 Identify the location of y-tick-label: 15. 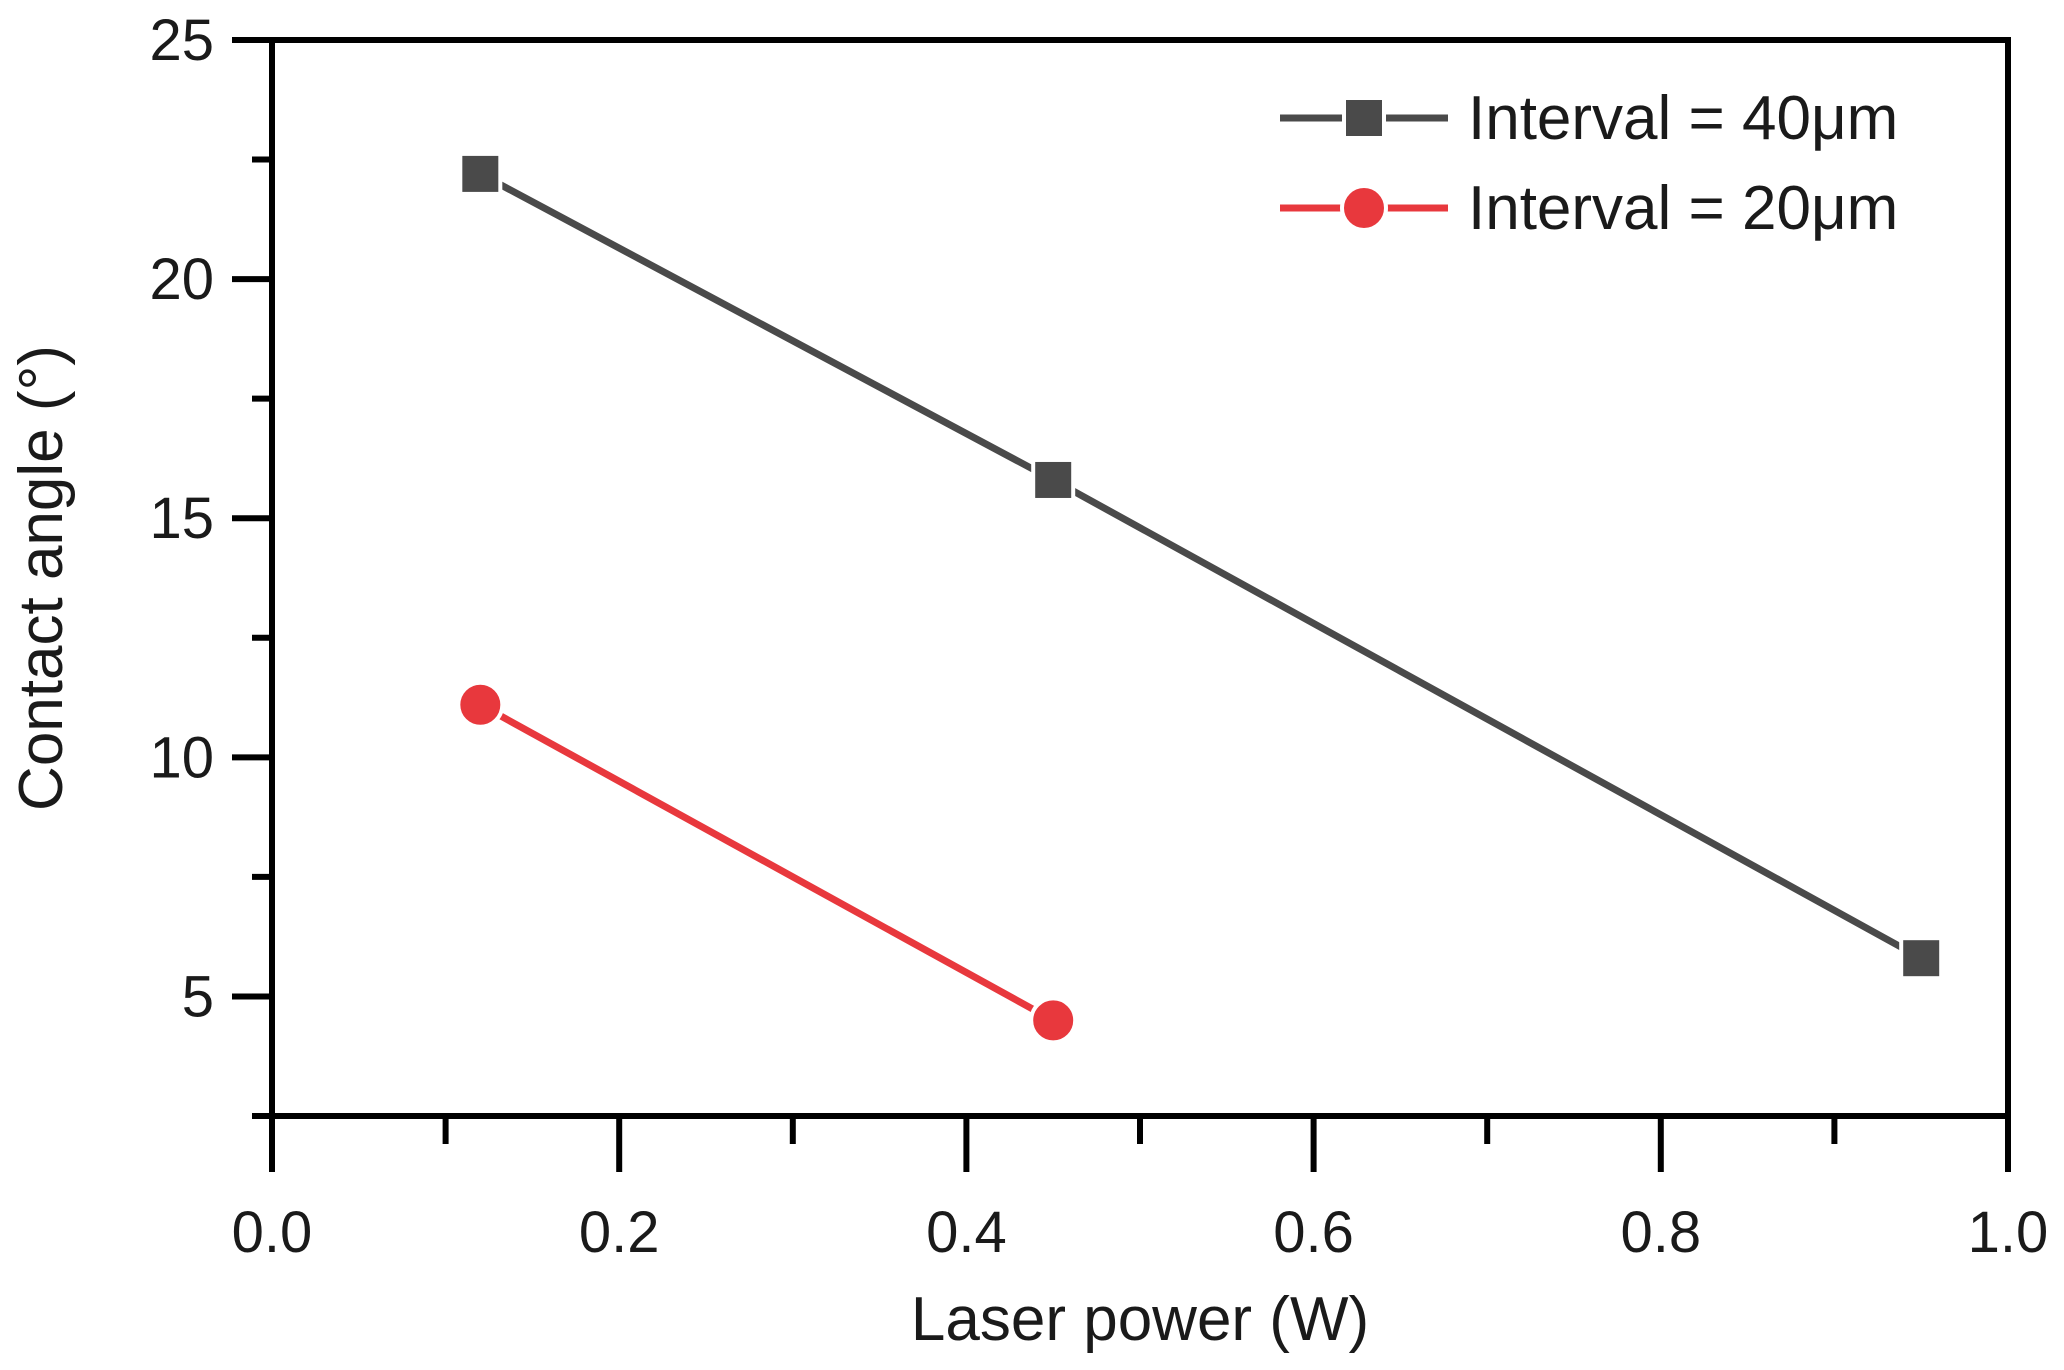
(181, 518).